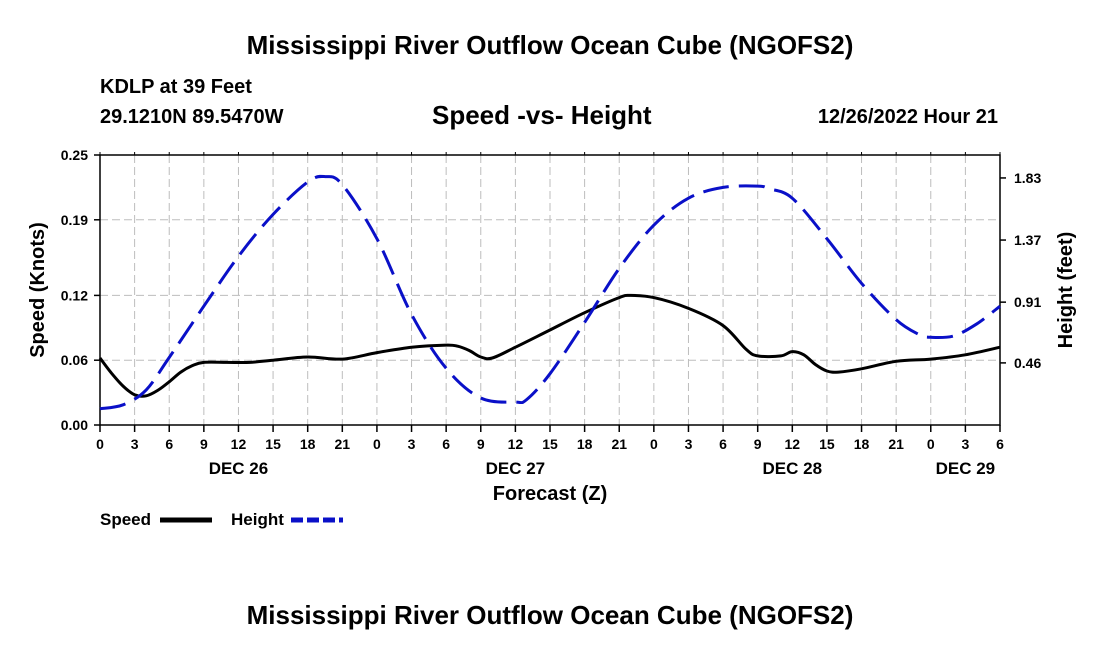 This screenshot has height=650, width=1100. What do you see at coordinates (74, 220) in the screenshot?
I see `y-left-tick-label: 0.19` at bounding box center [74, 220].